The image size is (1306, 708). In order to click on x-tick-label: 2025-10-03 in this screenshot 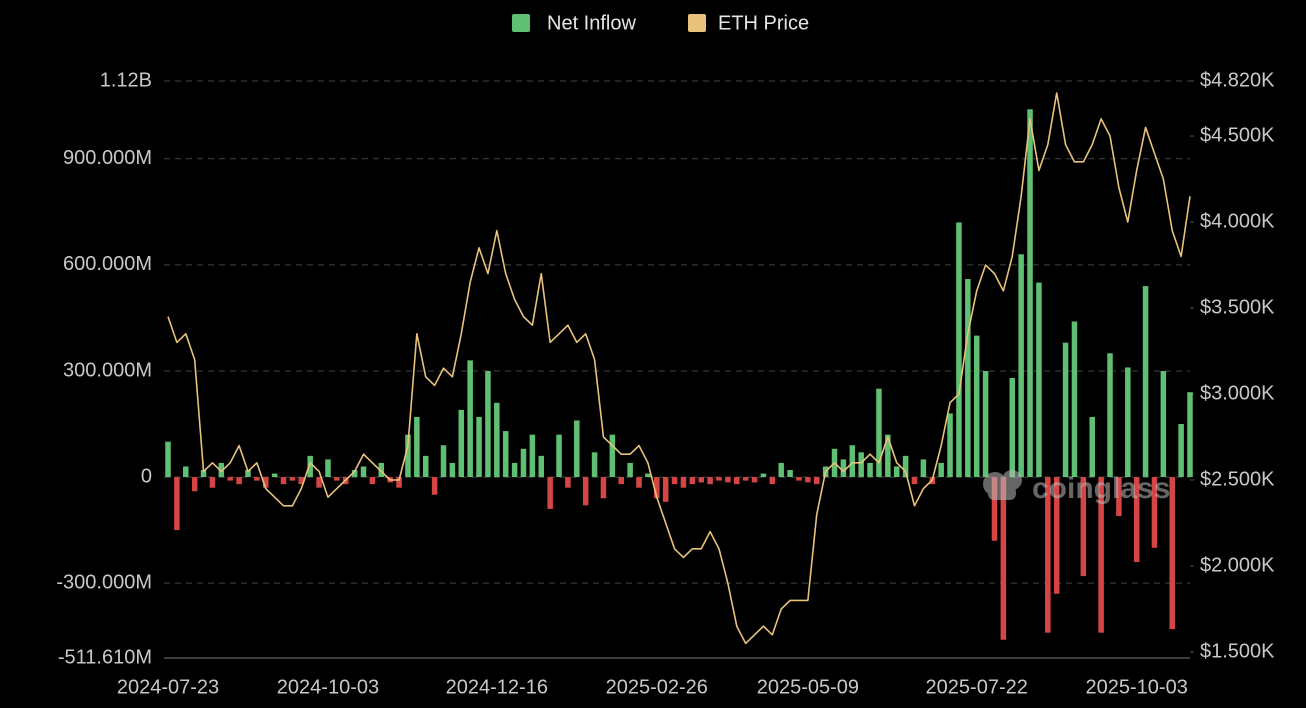, I will do `click(1137, 687)`.